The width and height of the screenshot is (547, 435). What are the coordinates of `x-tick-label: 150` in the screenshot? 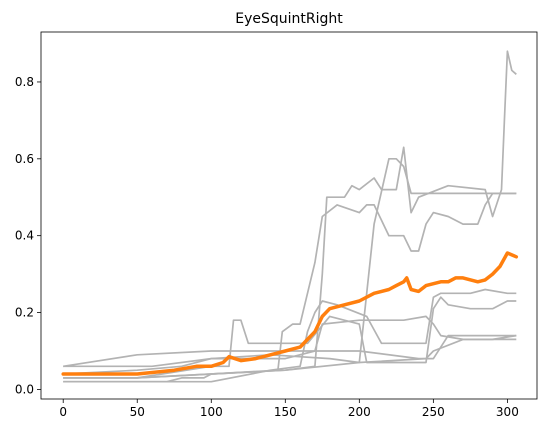 It's located at (285, 412).